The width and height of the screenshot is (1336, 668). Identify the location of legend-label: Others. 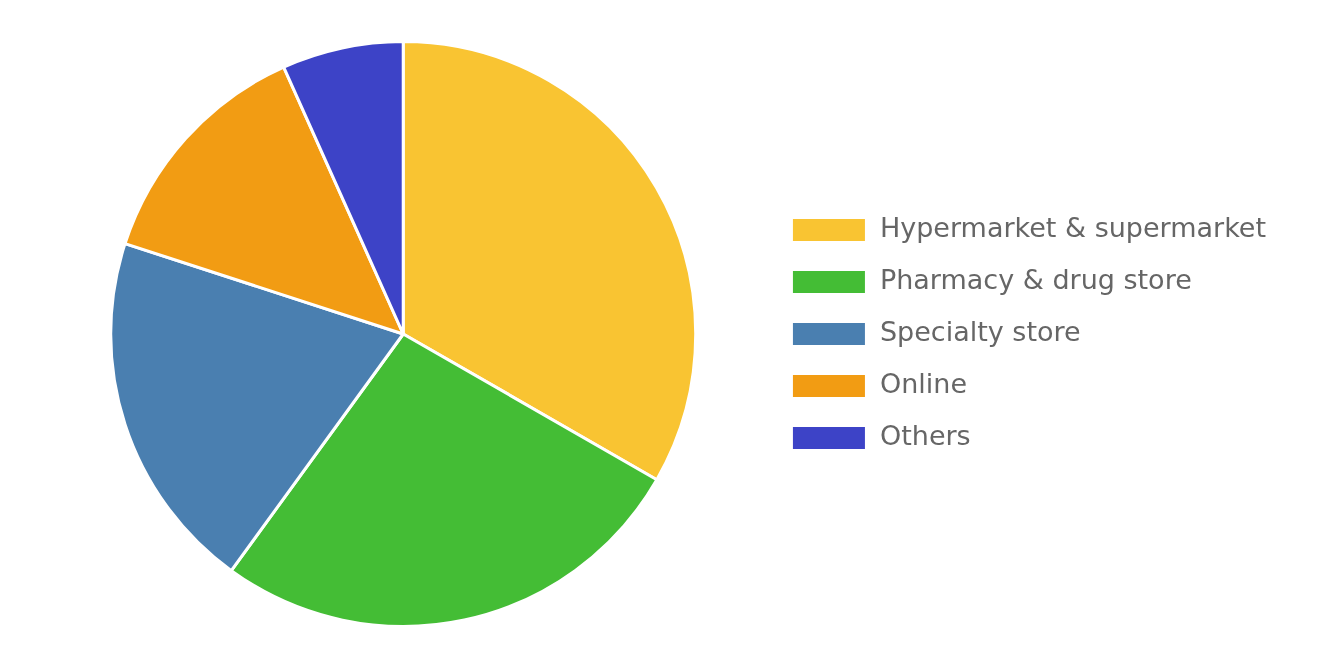
(925, 436).